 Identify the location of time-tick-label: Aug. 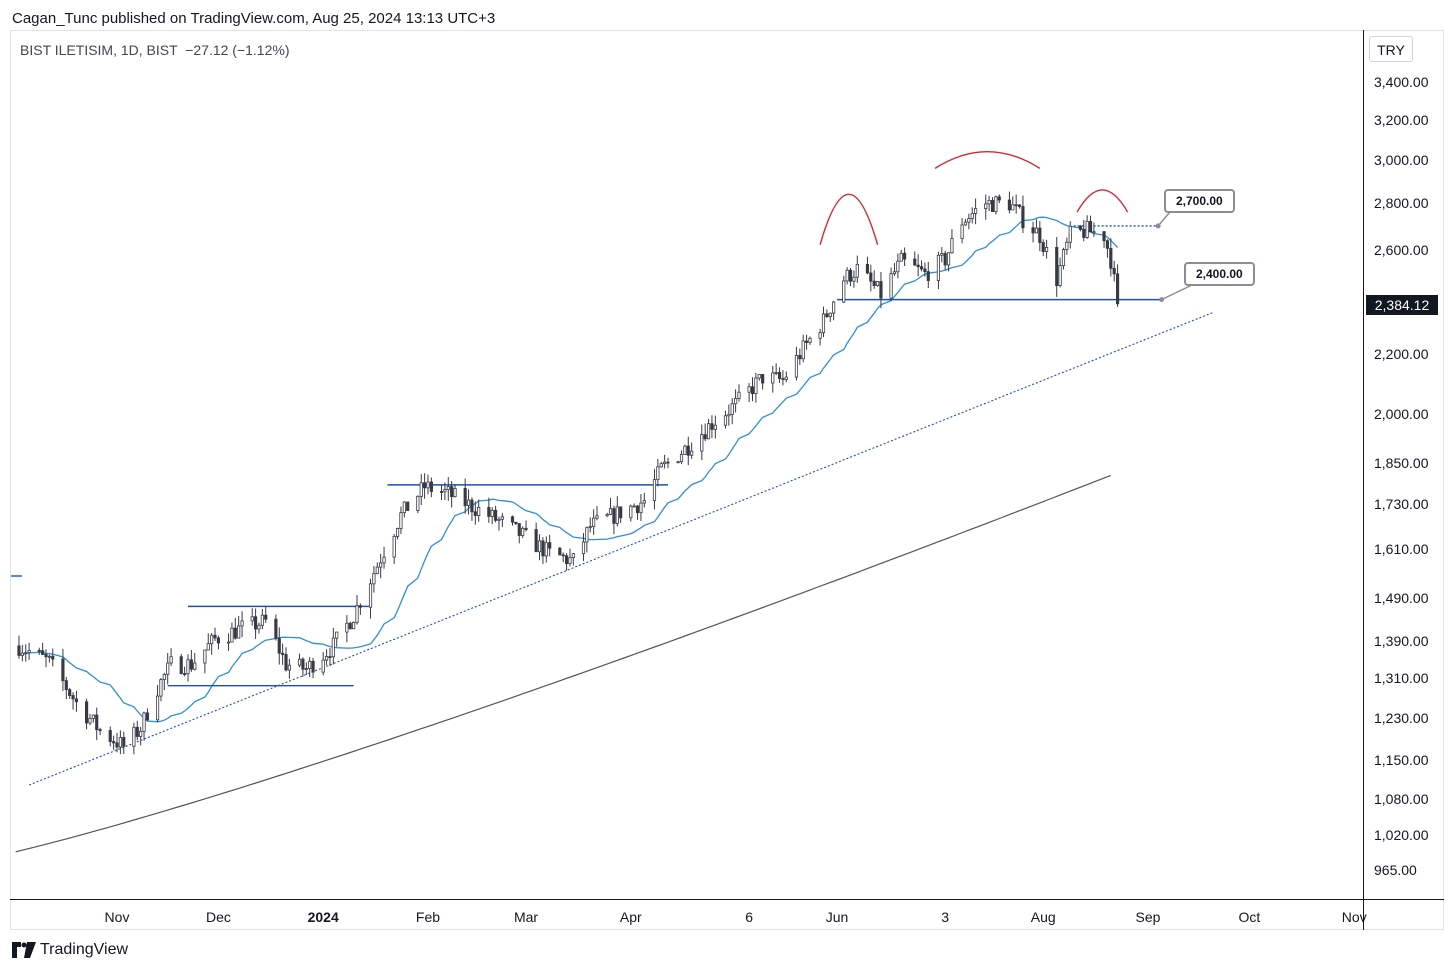
(1043, 917).